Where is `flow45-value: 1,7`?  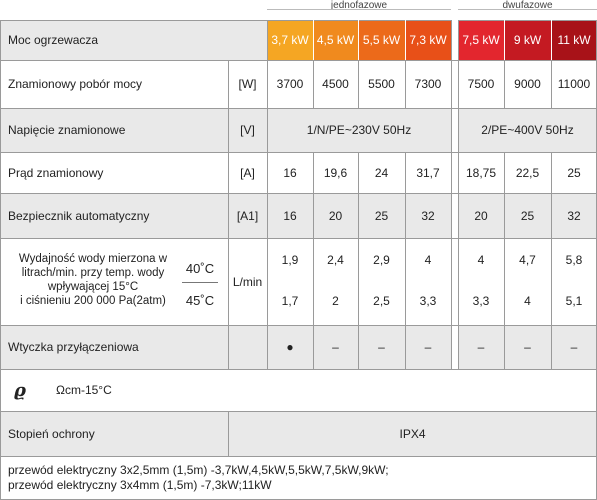
flow45-value: 1,7 is located at coordinates (290, 301).